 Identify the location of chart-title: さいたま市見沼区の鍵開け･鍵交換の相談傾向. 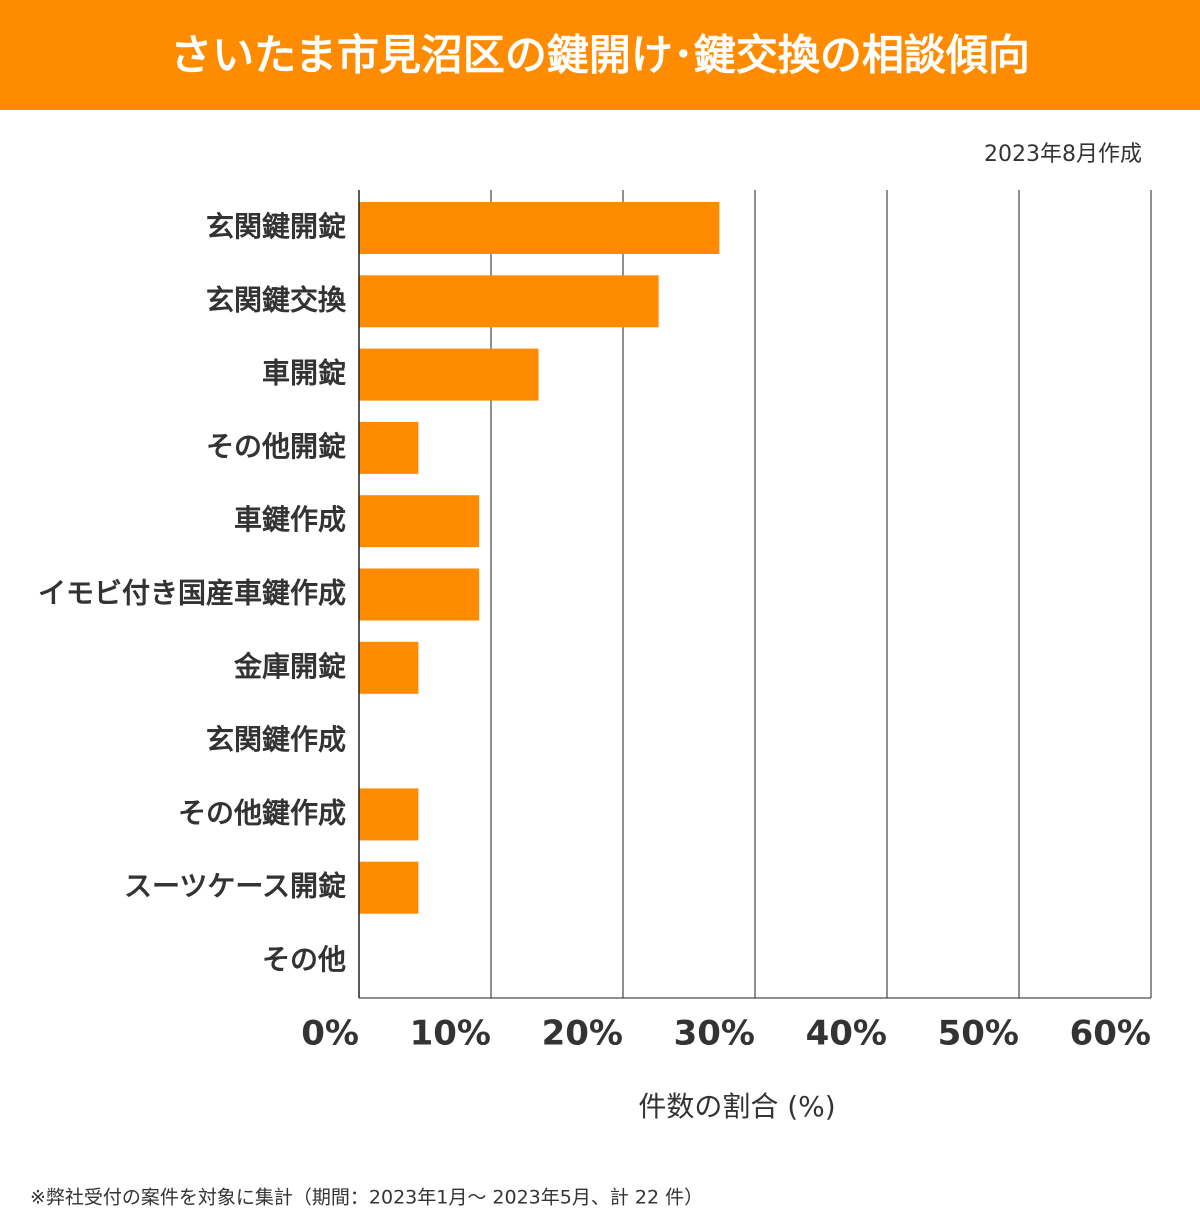
(600, 55).